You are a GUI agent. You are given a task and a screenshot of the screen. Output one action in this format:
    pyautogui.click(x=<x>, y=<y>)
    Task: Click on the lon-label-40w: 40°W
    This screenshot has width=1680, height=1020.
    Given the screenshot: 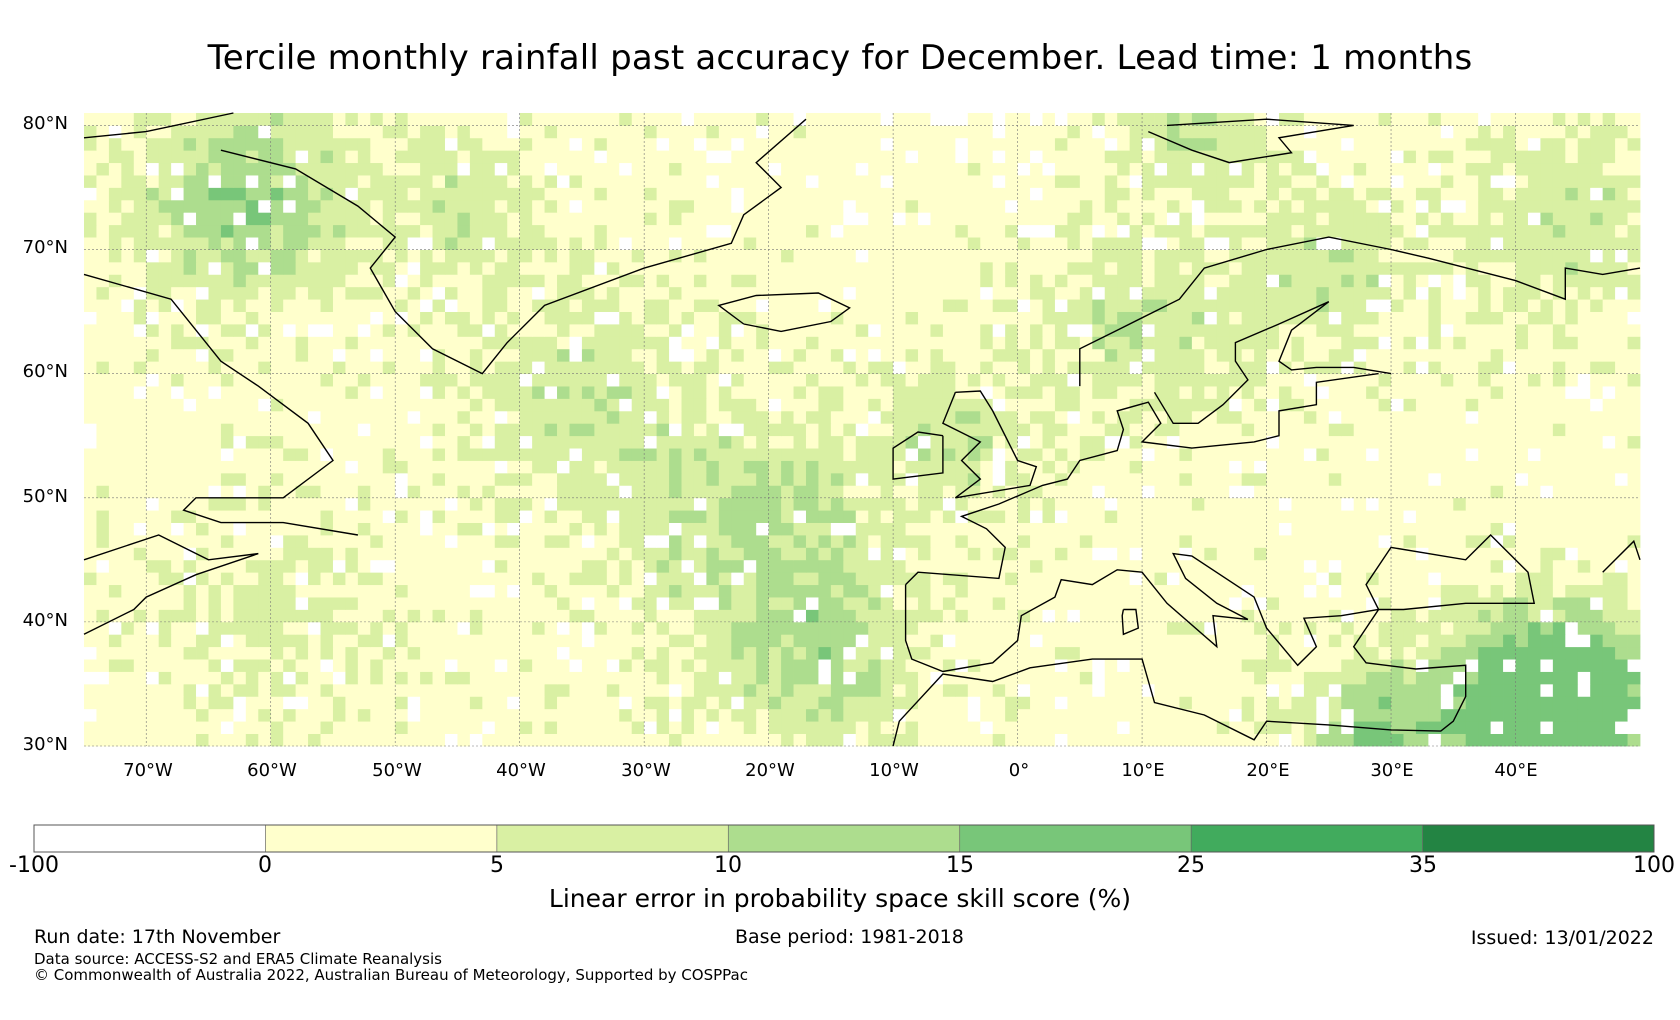 What is the action you would take?
    pyautogui.click(x=521, y=770)
    